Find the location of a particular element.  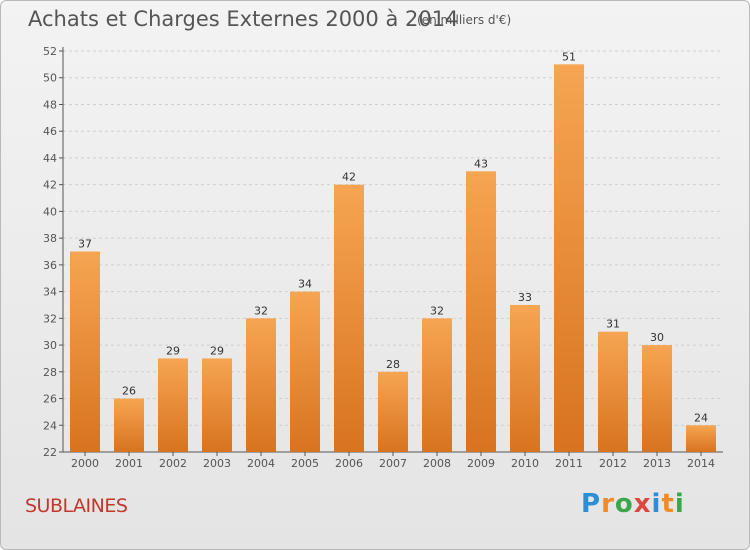

y-tick-label: 50 is located at coordinates (50, 78).